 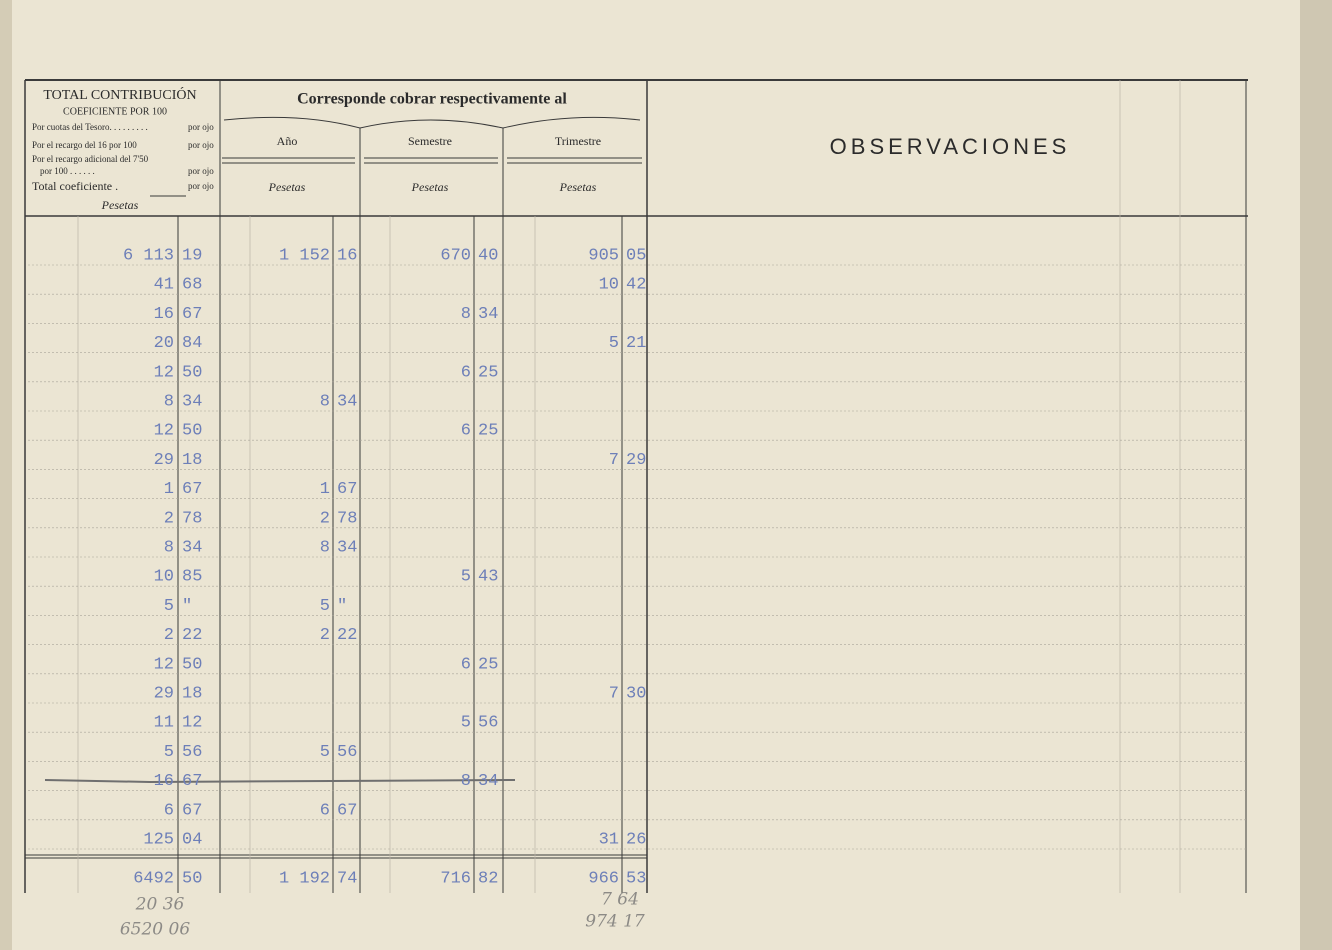 What do you see at coordinates (636, 839) in the screenshot?
I see `amount-cents: 26` at bounding box center [636, 839].